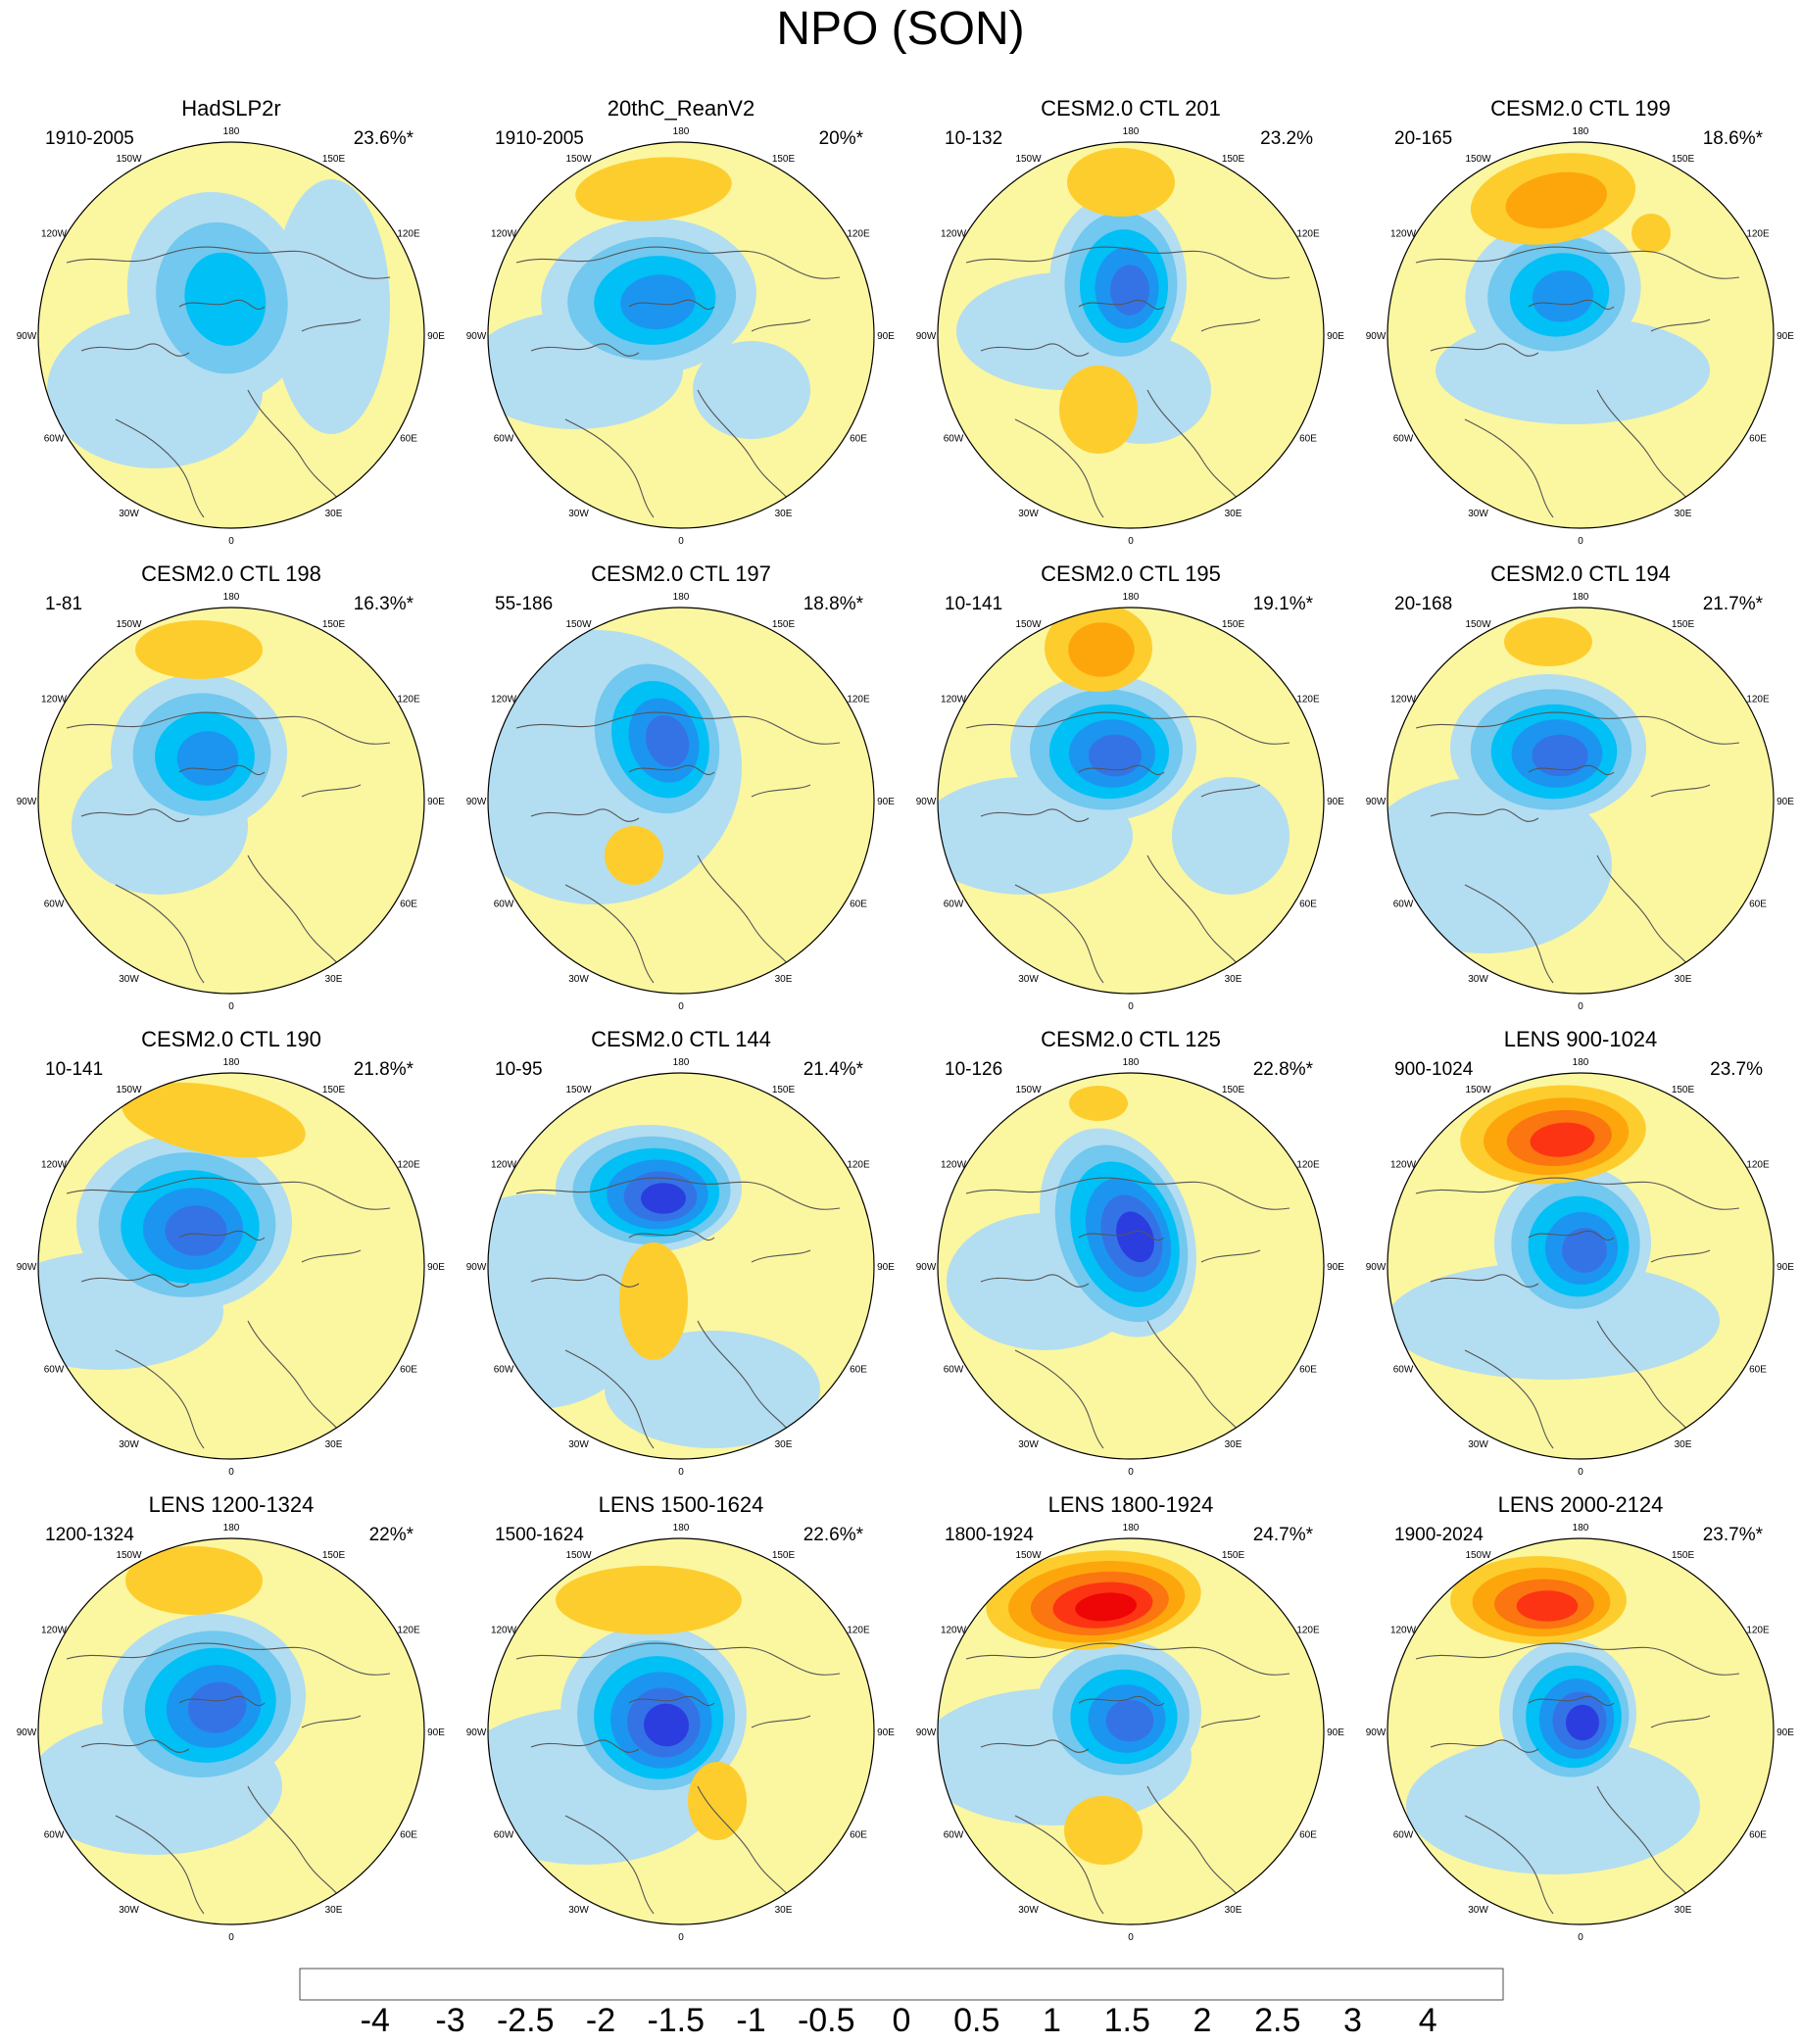  I want to click on panel-title: CESM2.0 CTL 201, so click(1131, 109).